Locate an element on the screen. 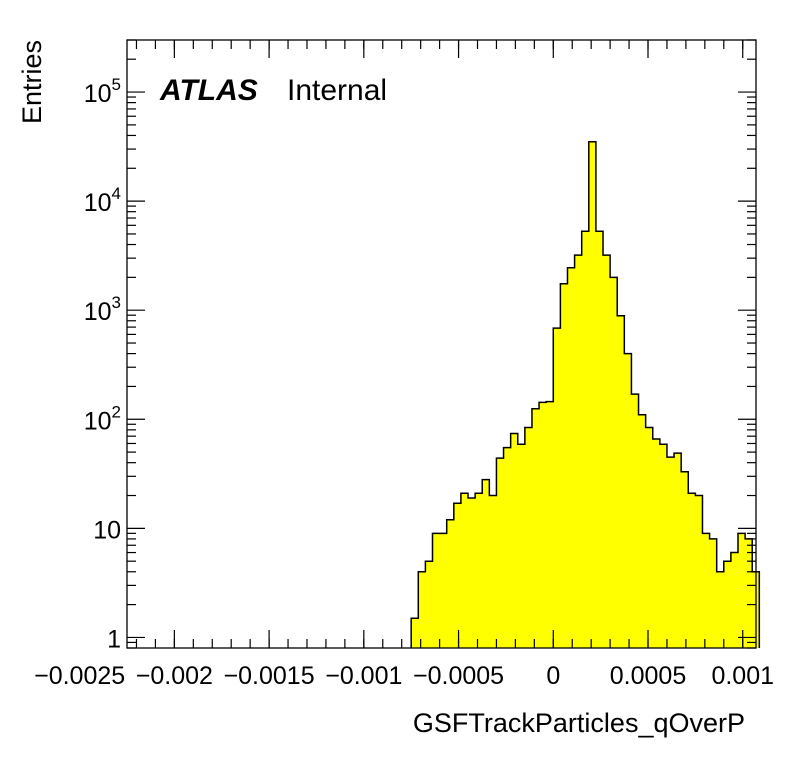  x-axis-title: GSFTrackParticles_qOverP is located at coordinates (579, 723).